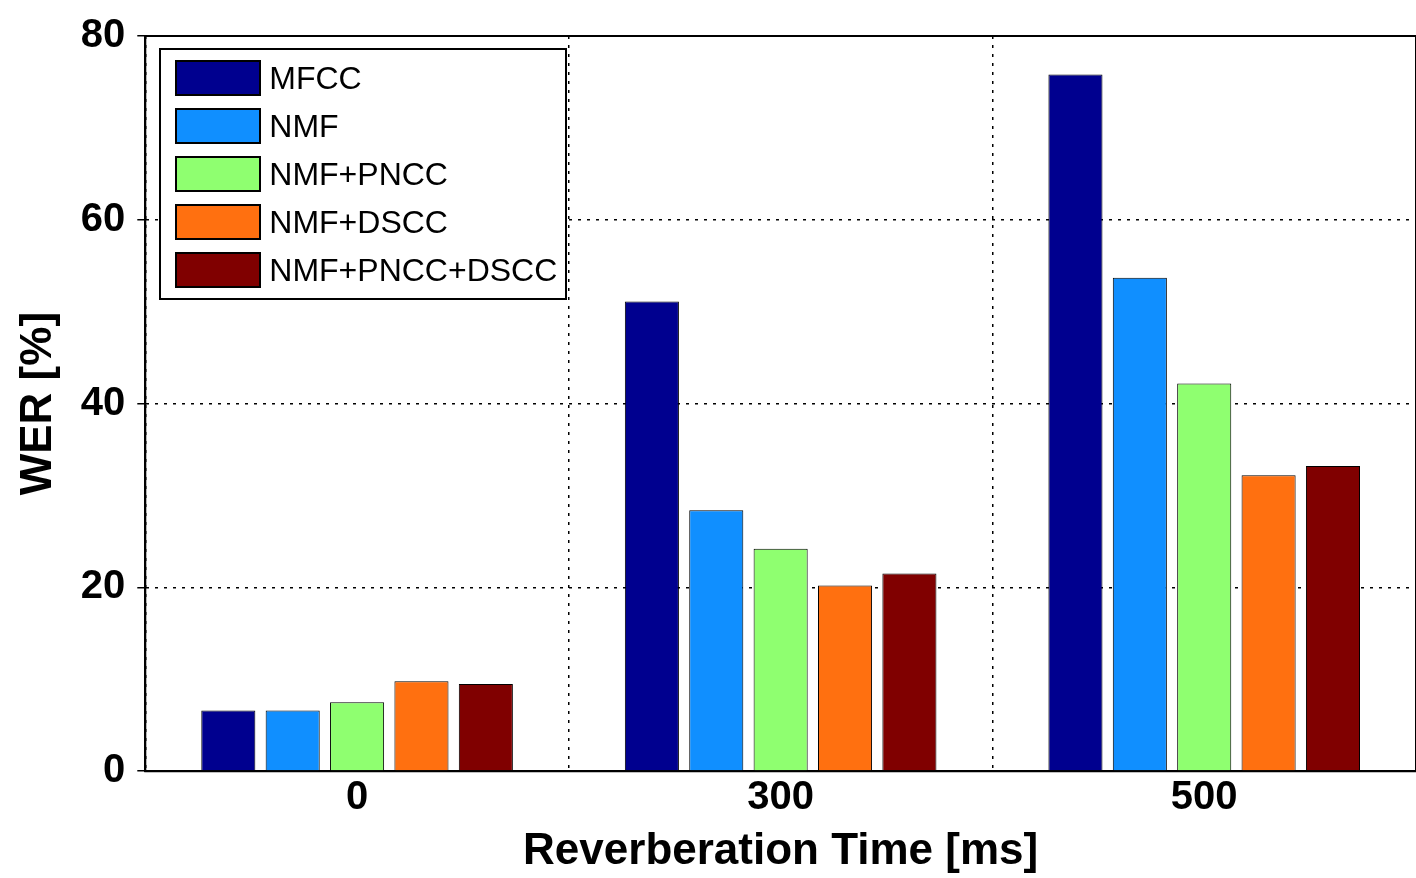 This screenshot has height=878, width=1416. I want to click on legend-label: NMF+DSCC, so click(358, 222).